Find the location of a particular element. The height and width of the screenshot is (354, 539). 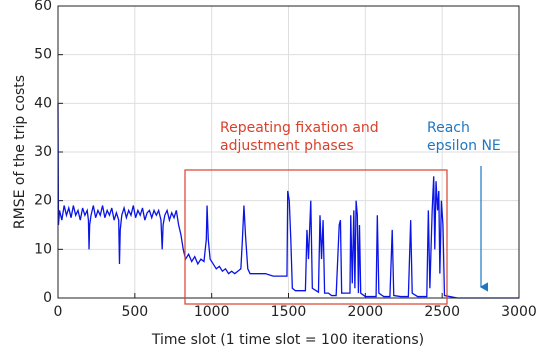

y-tick-label: 30 is located at coordinates (43, 152).